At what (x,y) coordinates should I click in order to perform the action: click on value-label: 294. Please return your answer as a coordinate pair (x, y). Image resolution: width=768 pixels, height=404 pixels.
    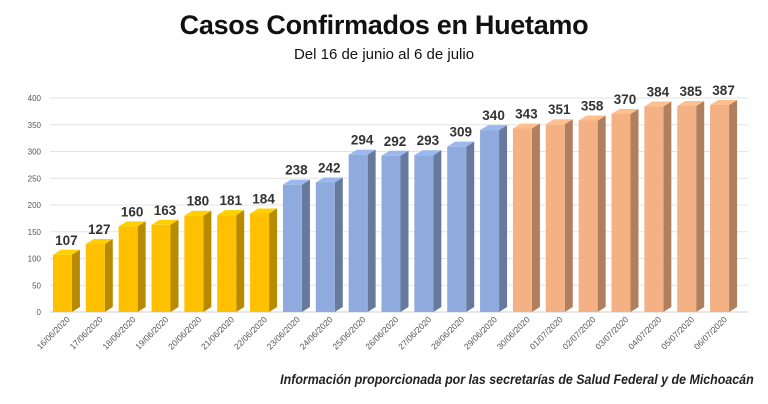
    Looking at the image, I should click on (362, 140).